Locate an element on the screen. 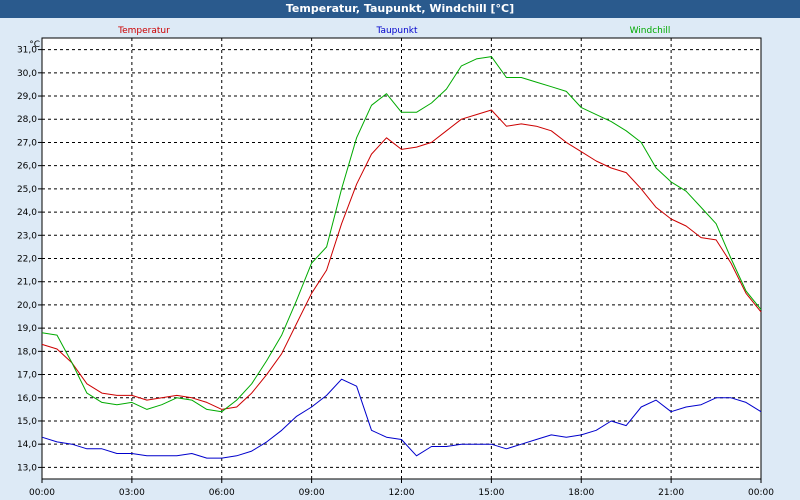 The width and height of the screenshot is (800, 500). y-axis-unit: °C is located at coordinates (34, 45).